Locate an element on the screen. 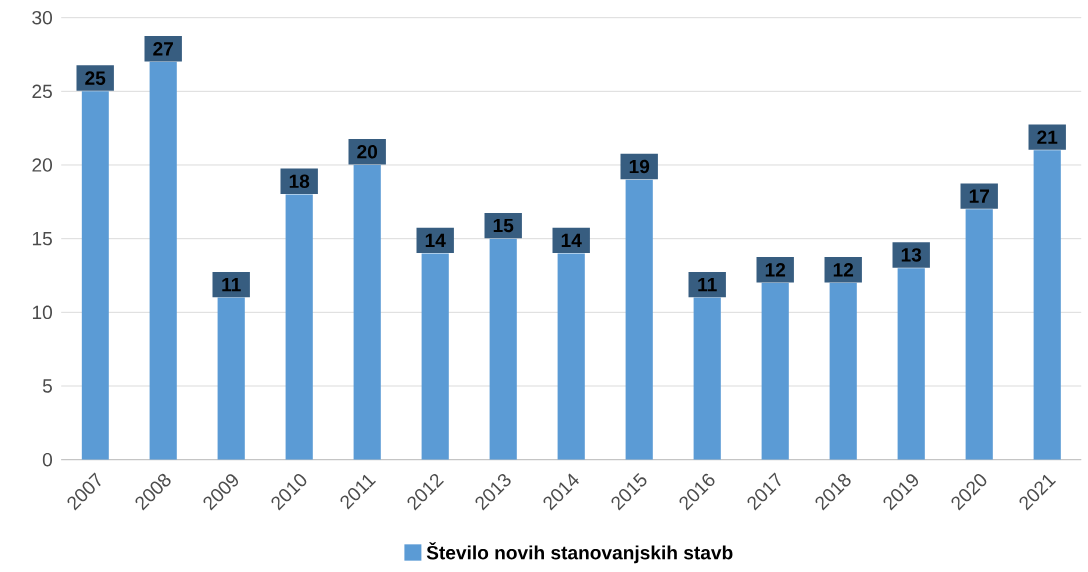 The image size is (1088, 572). y-tick-label: 15 is located at coordinates (42, 239).